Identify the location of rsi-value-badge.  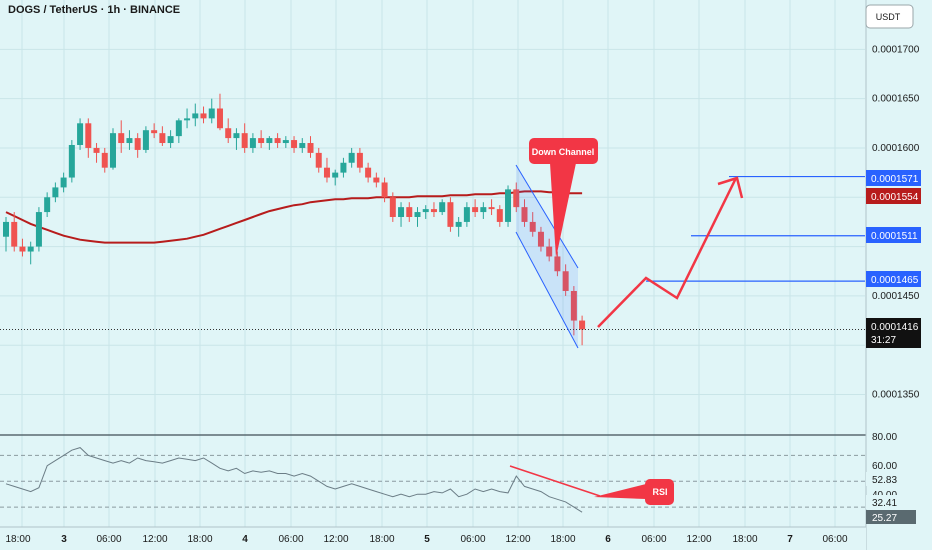
(891, 502).